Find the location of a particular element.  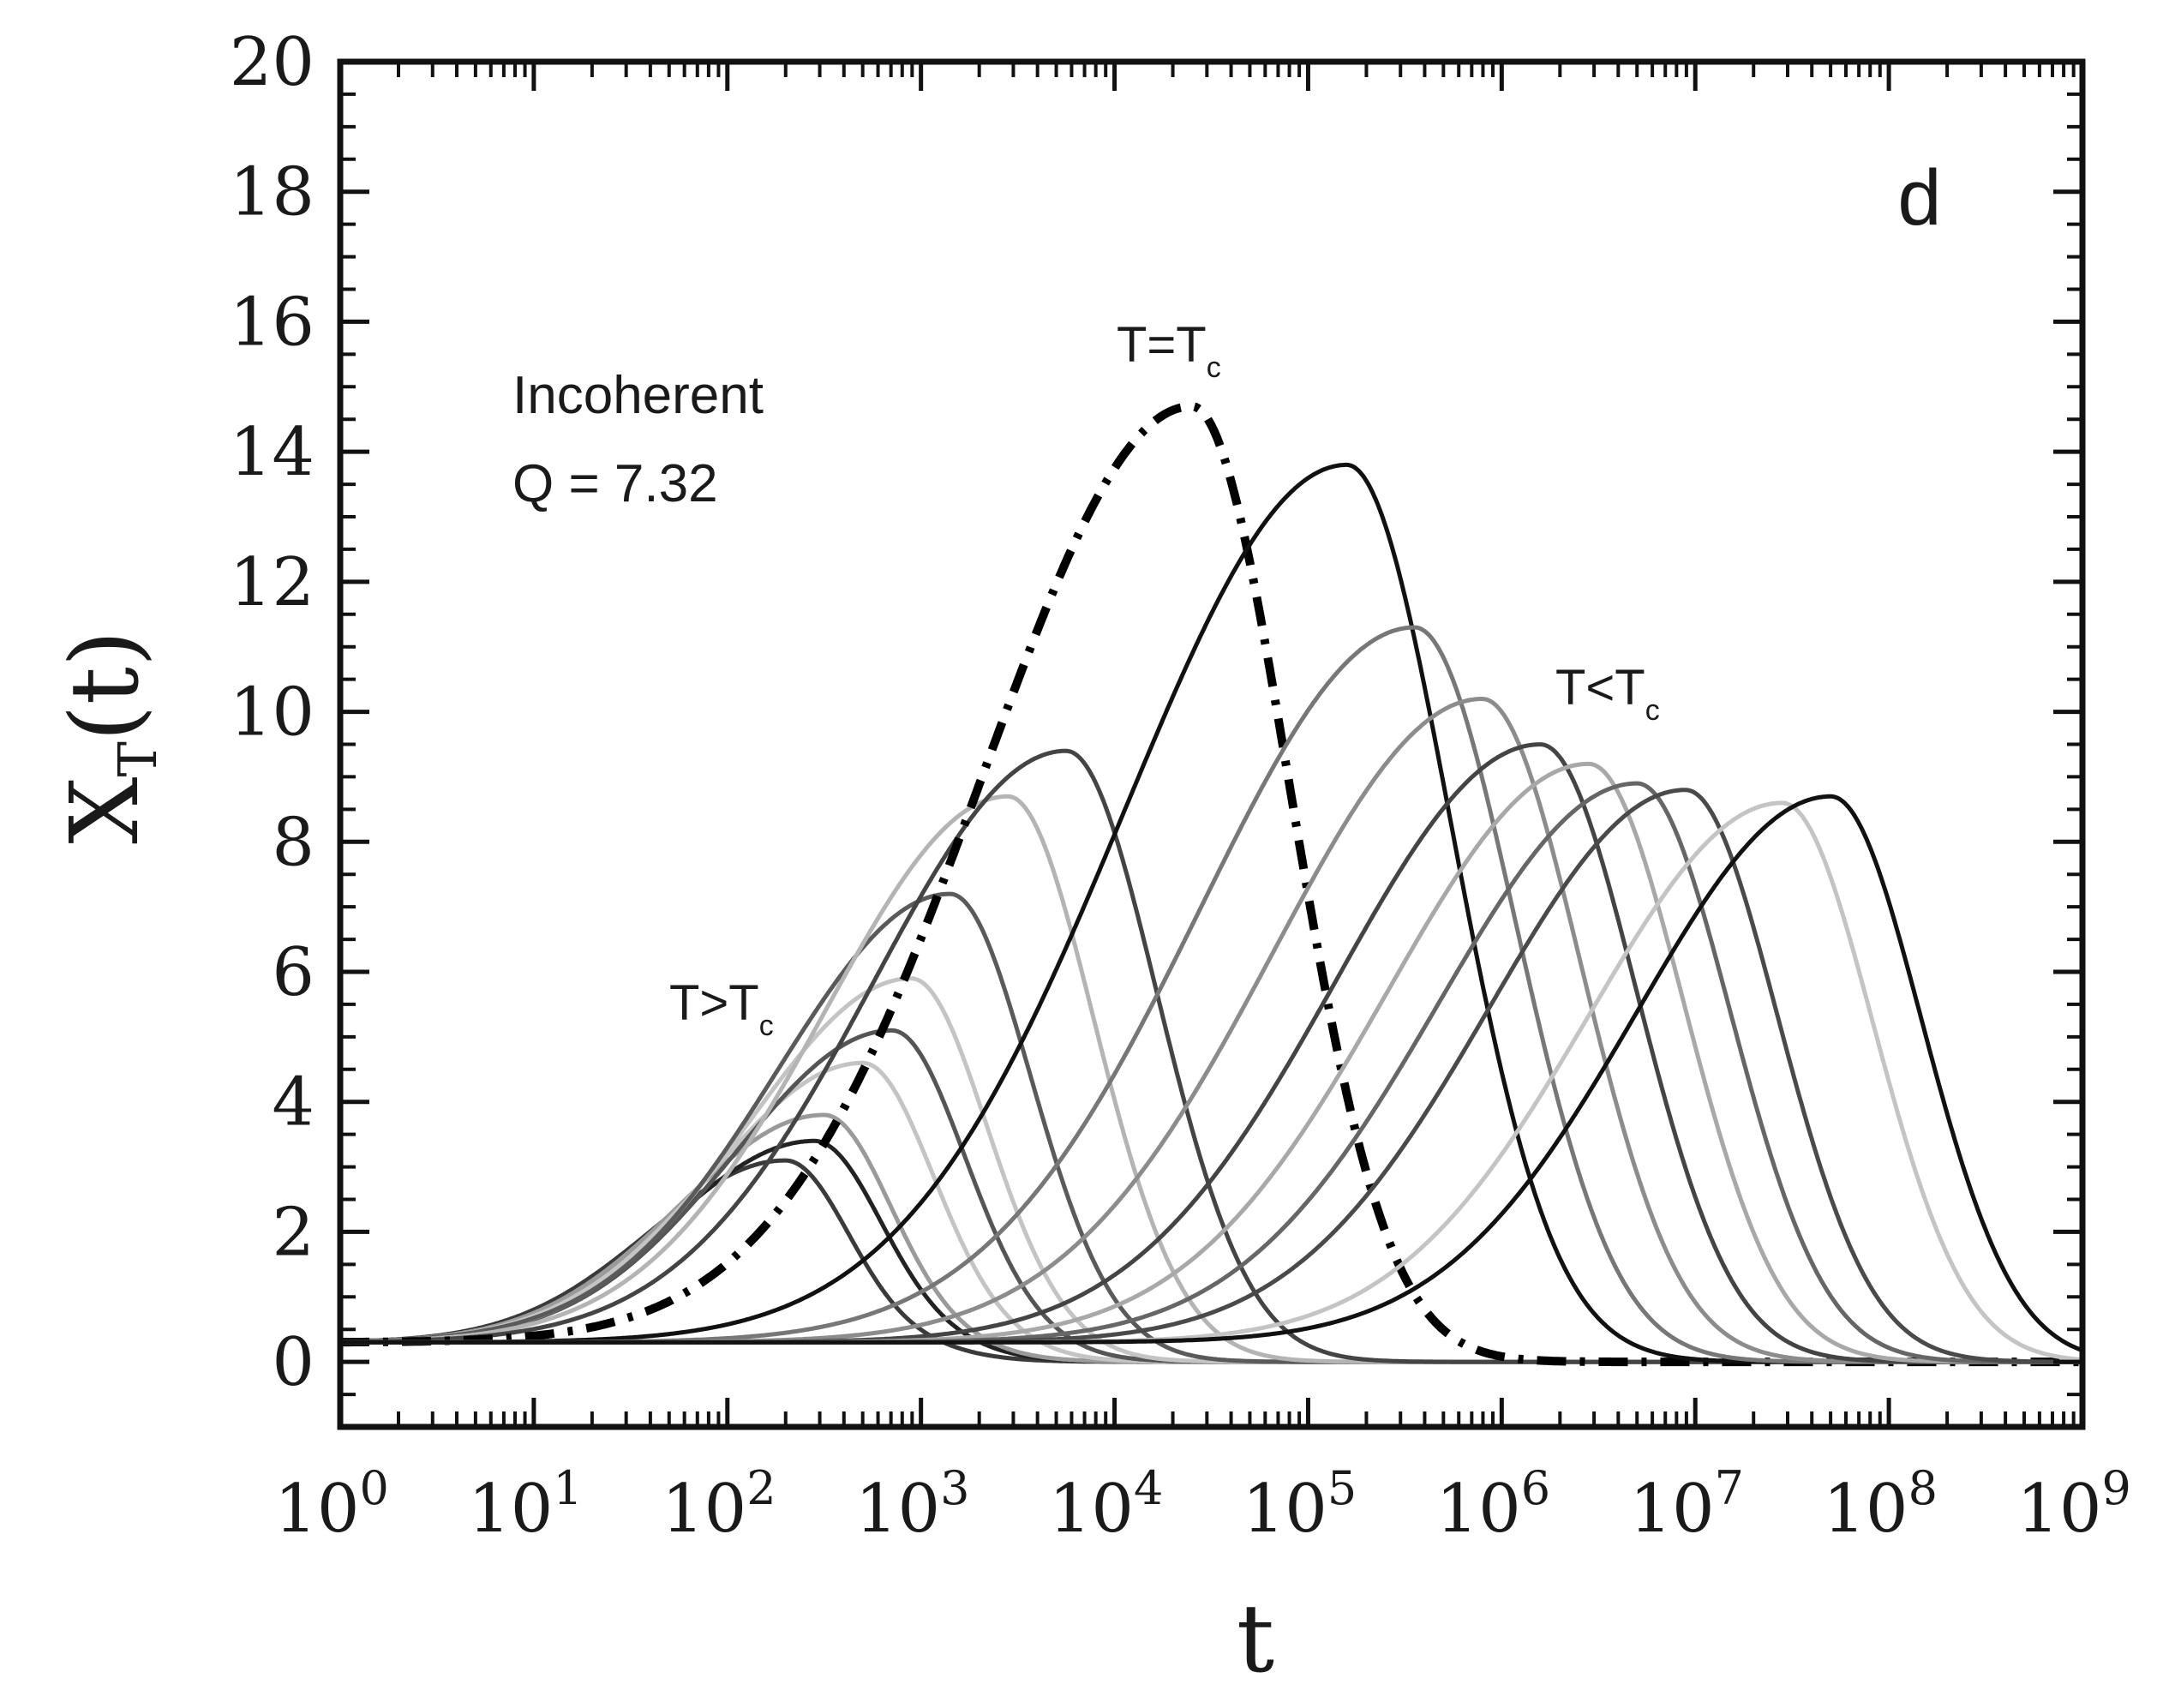

y-tick-label: 18 is located at coordinates (272, 192).